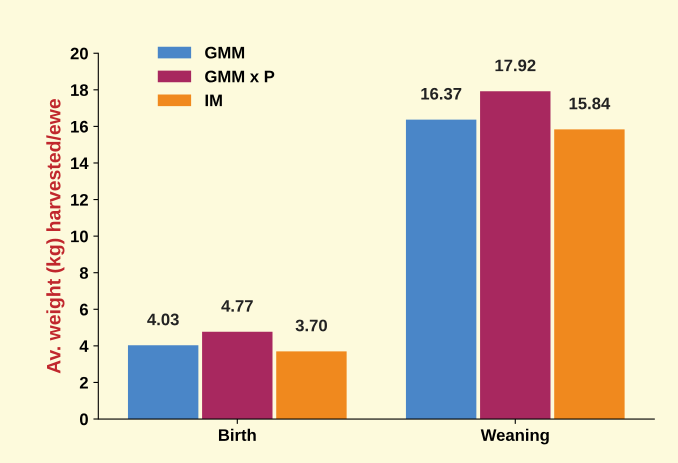 This screenshot has width=678, height=463. Describe the element at coordinates (224, 52) in the screenshot. I see `legend-label: GMM` at that location.